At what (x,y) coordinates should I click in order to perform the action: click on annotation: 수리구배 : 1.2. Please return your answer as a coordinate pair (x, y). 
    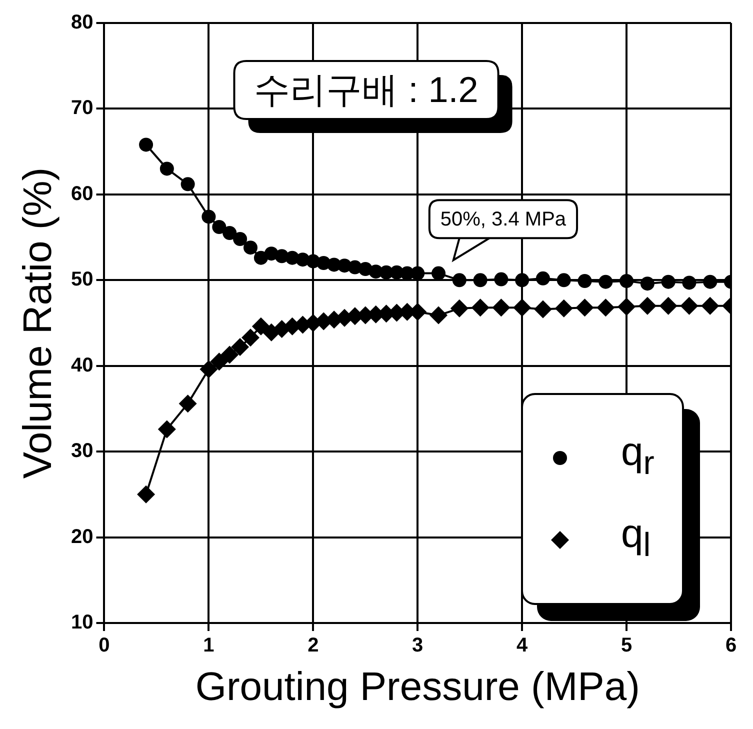
    Looking at the image, I should click on (366, 89).